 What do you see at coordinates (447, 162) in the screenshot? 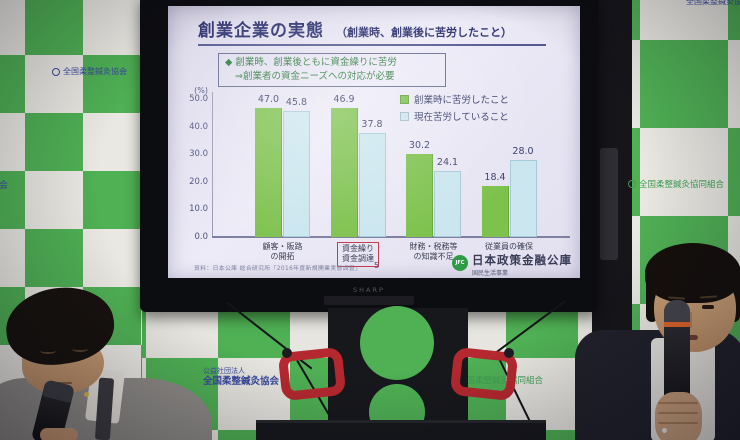
I see `bar-value-label: 24.1` at bounding box center [447, 162].